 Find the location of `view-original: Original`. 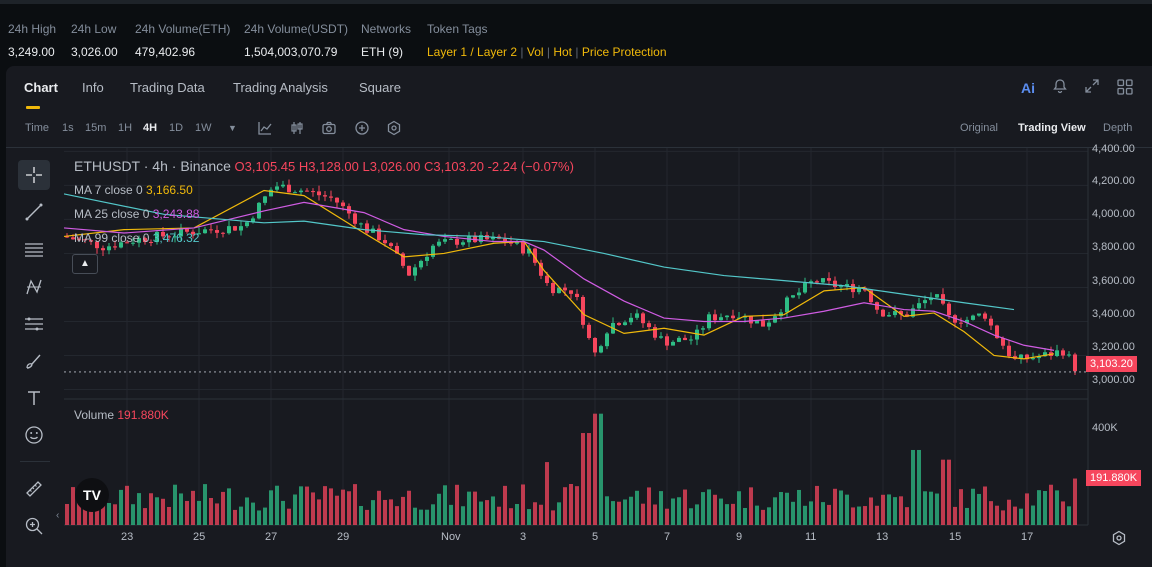

view-original: Original is located at coordinates (979, 128).